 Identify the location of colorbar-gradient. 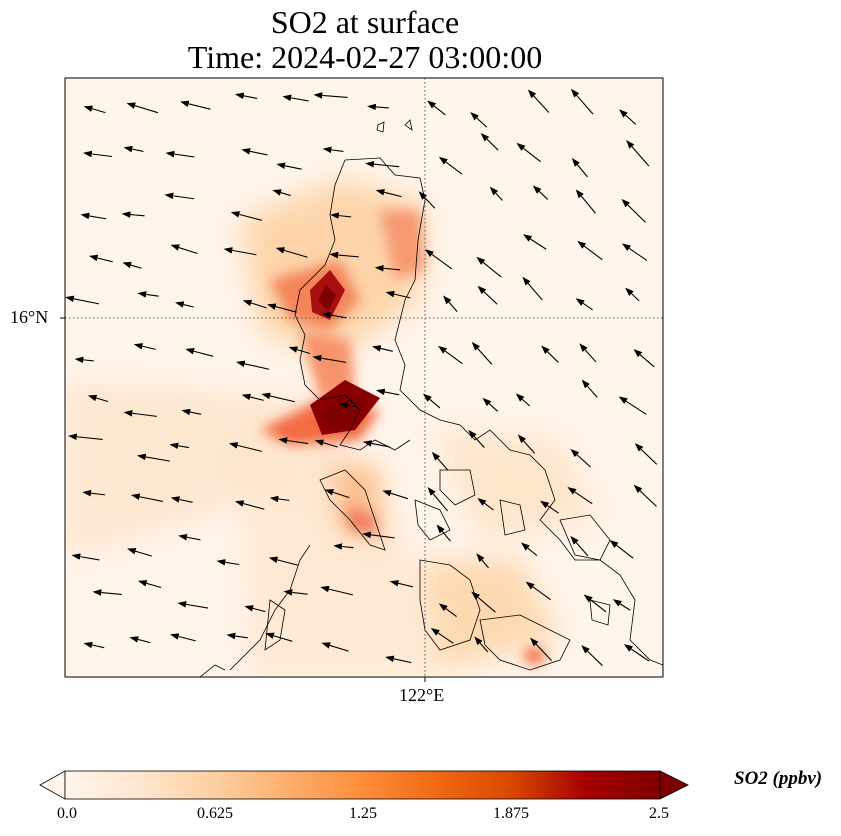
(362, 785).